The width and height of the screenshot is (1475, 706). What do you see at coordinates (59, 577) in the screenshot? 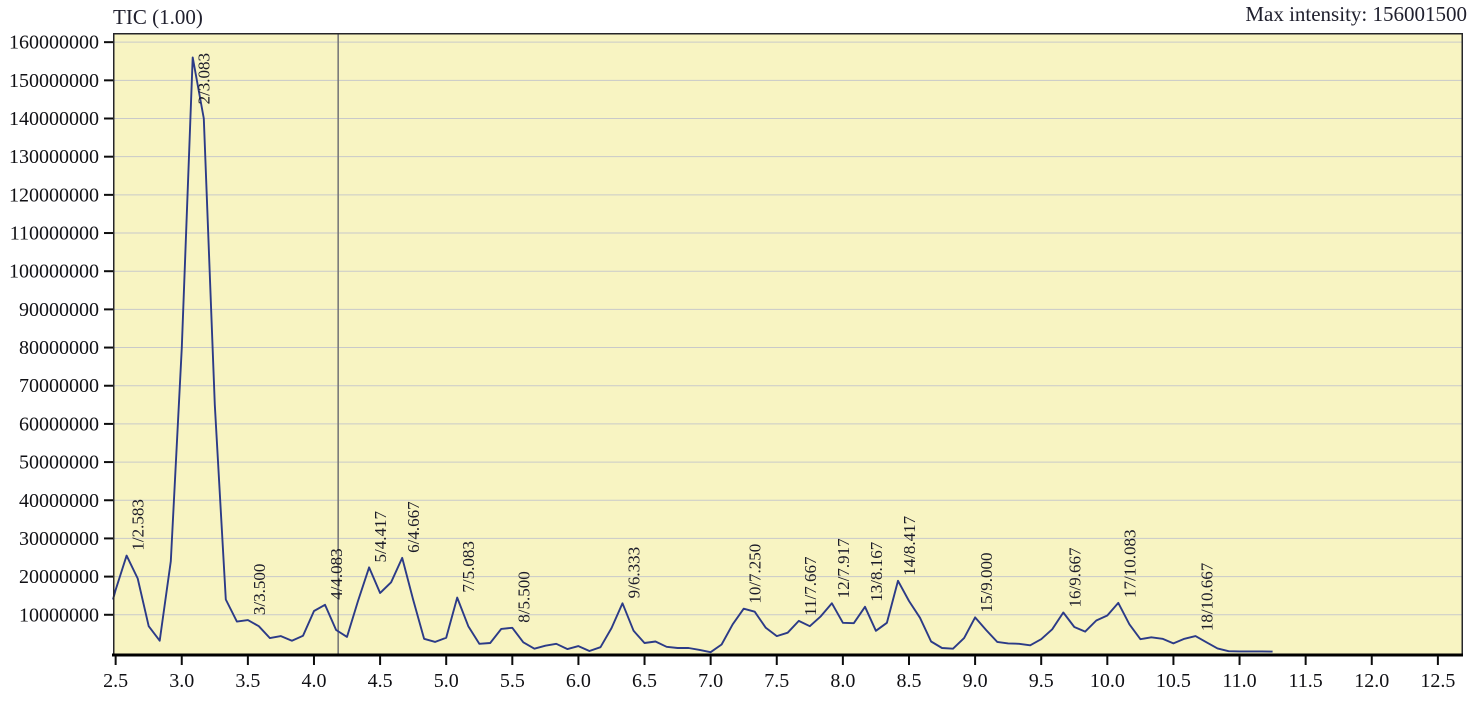
I see `y-tick-label: 20000000` at bounding box center [59, 577].